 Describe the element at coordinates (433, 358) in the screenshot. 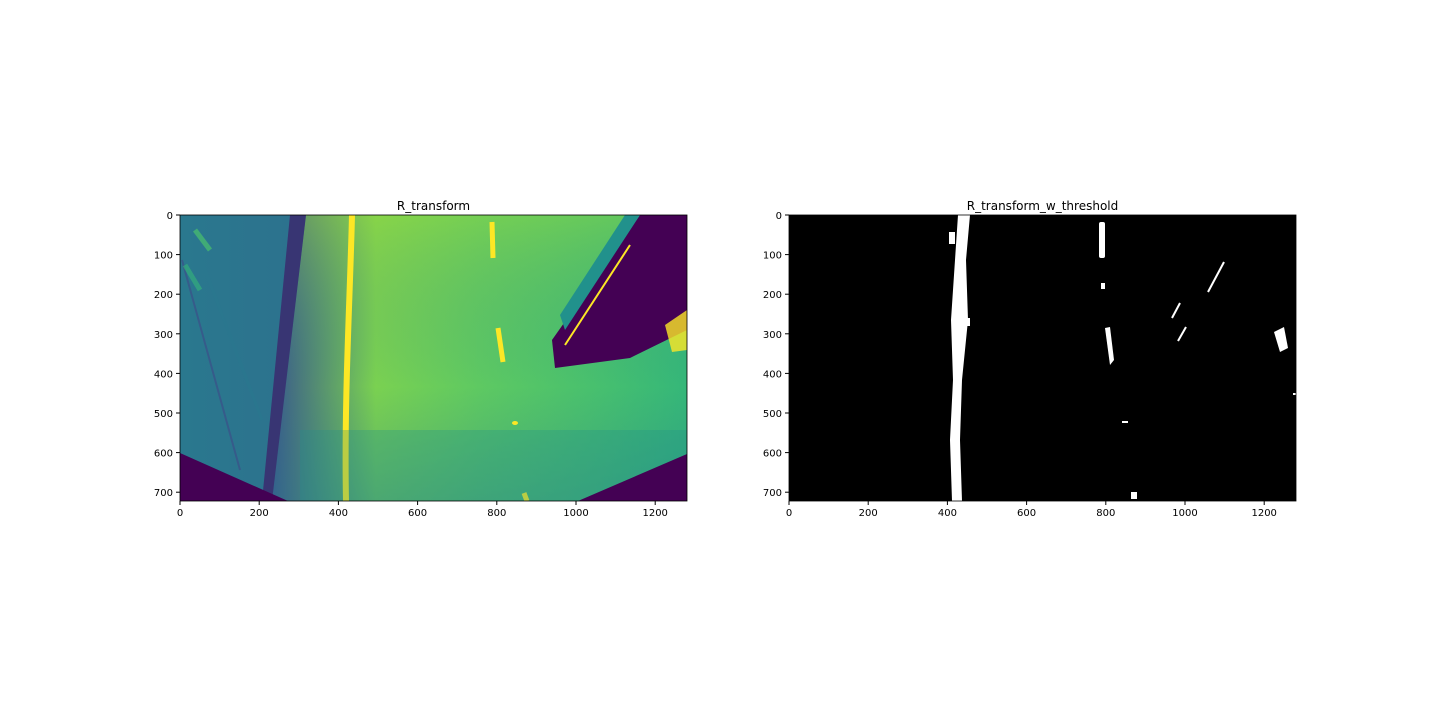

I see `warped-road-image` at that location.